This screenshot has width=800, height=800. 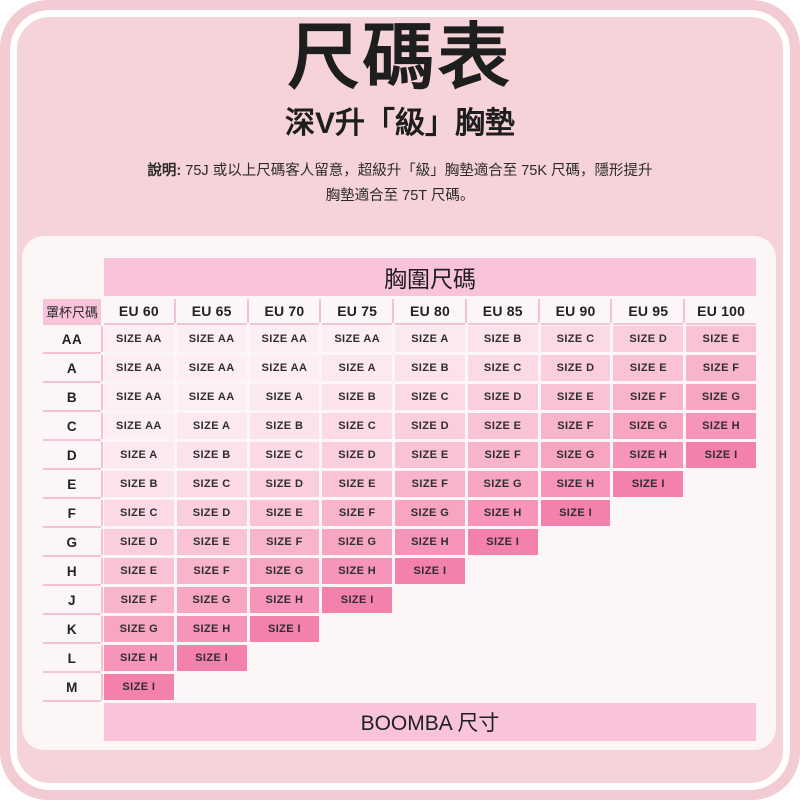 What do you see at coordinates (72, 687) in the screenshot?
I see `cup-row-label: M` at bounding box center [72, 687].